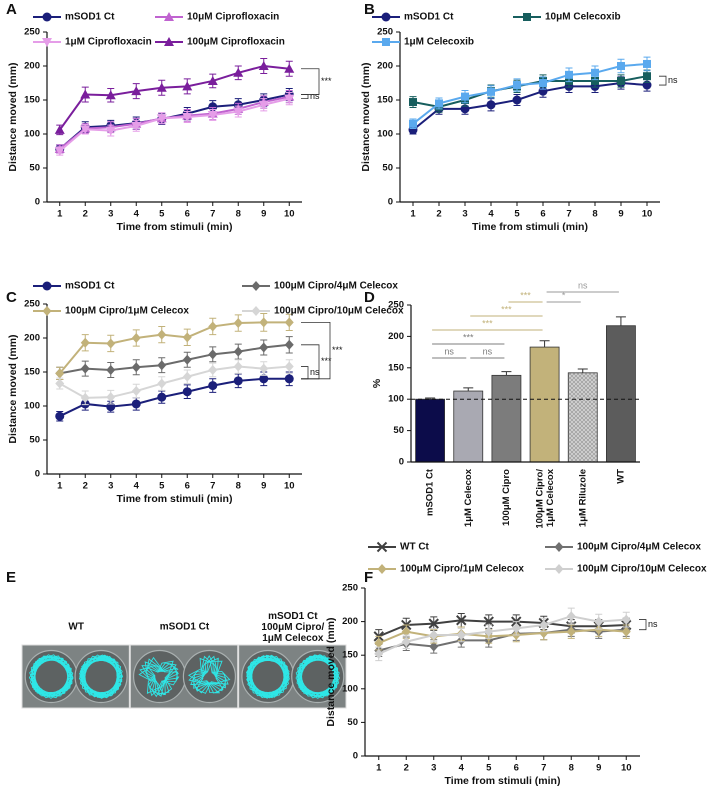 Image resolution: width=709 pixels, height=789 pixels. I want to click on x-tick-label: 9, so click(598, 768).